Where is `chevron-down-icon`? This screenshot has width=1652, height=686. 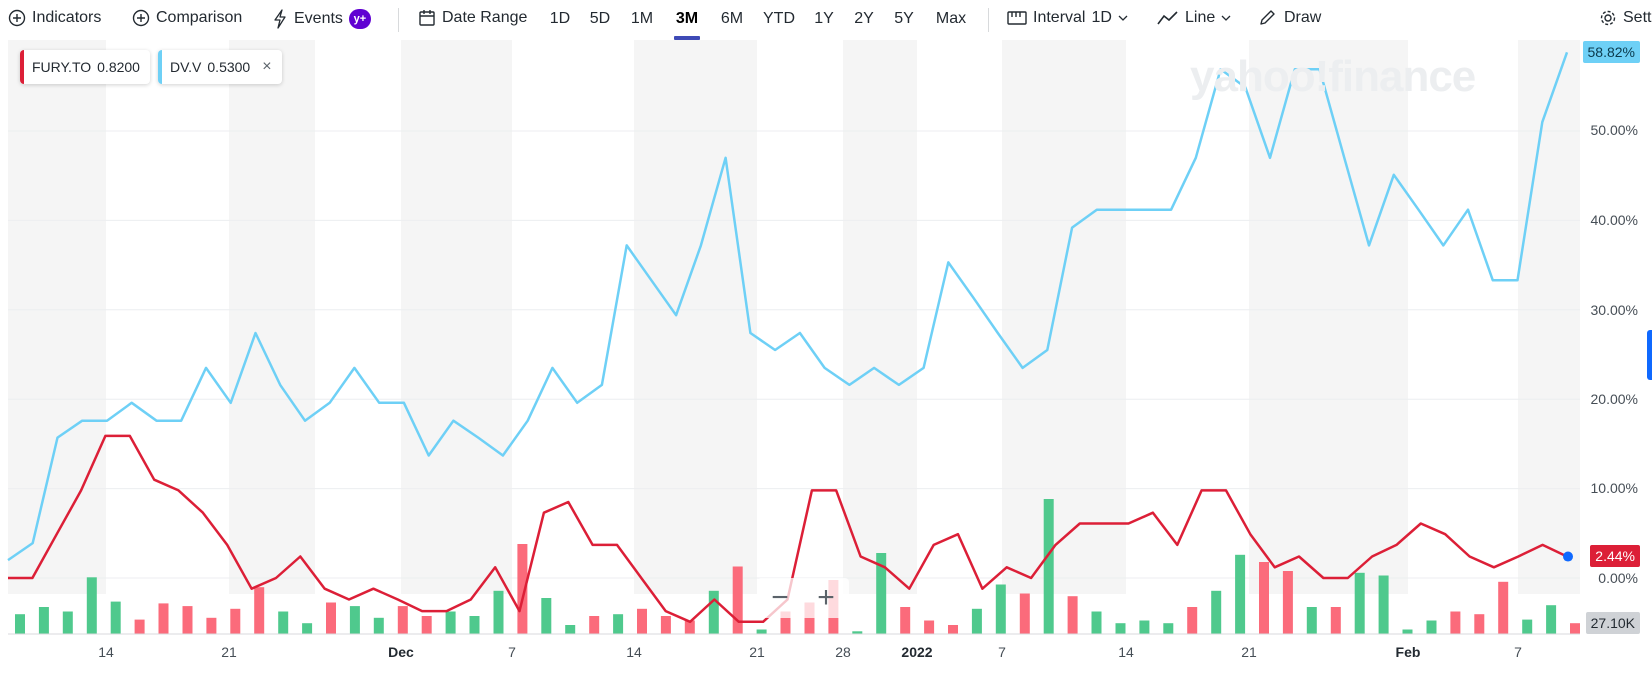
chevron-down-icon is located at coordinates (1123, 18).